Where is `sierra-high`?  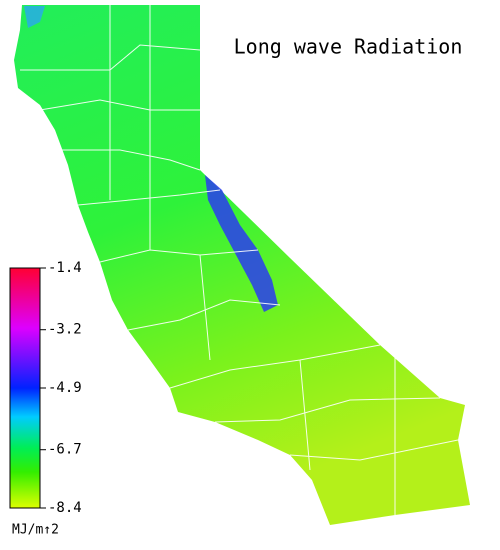 sierra-high is located at coordinates (241, 243).